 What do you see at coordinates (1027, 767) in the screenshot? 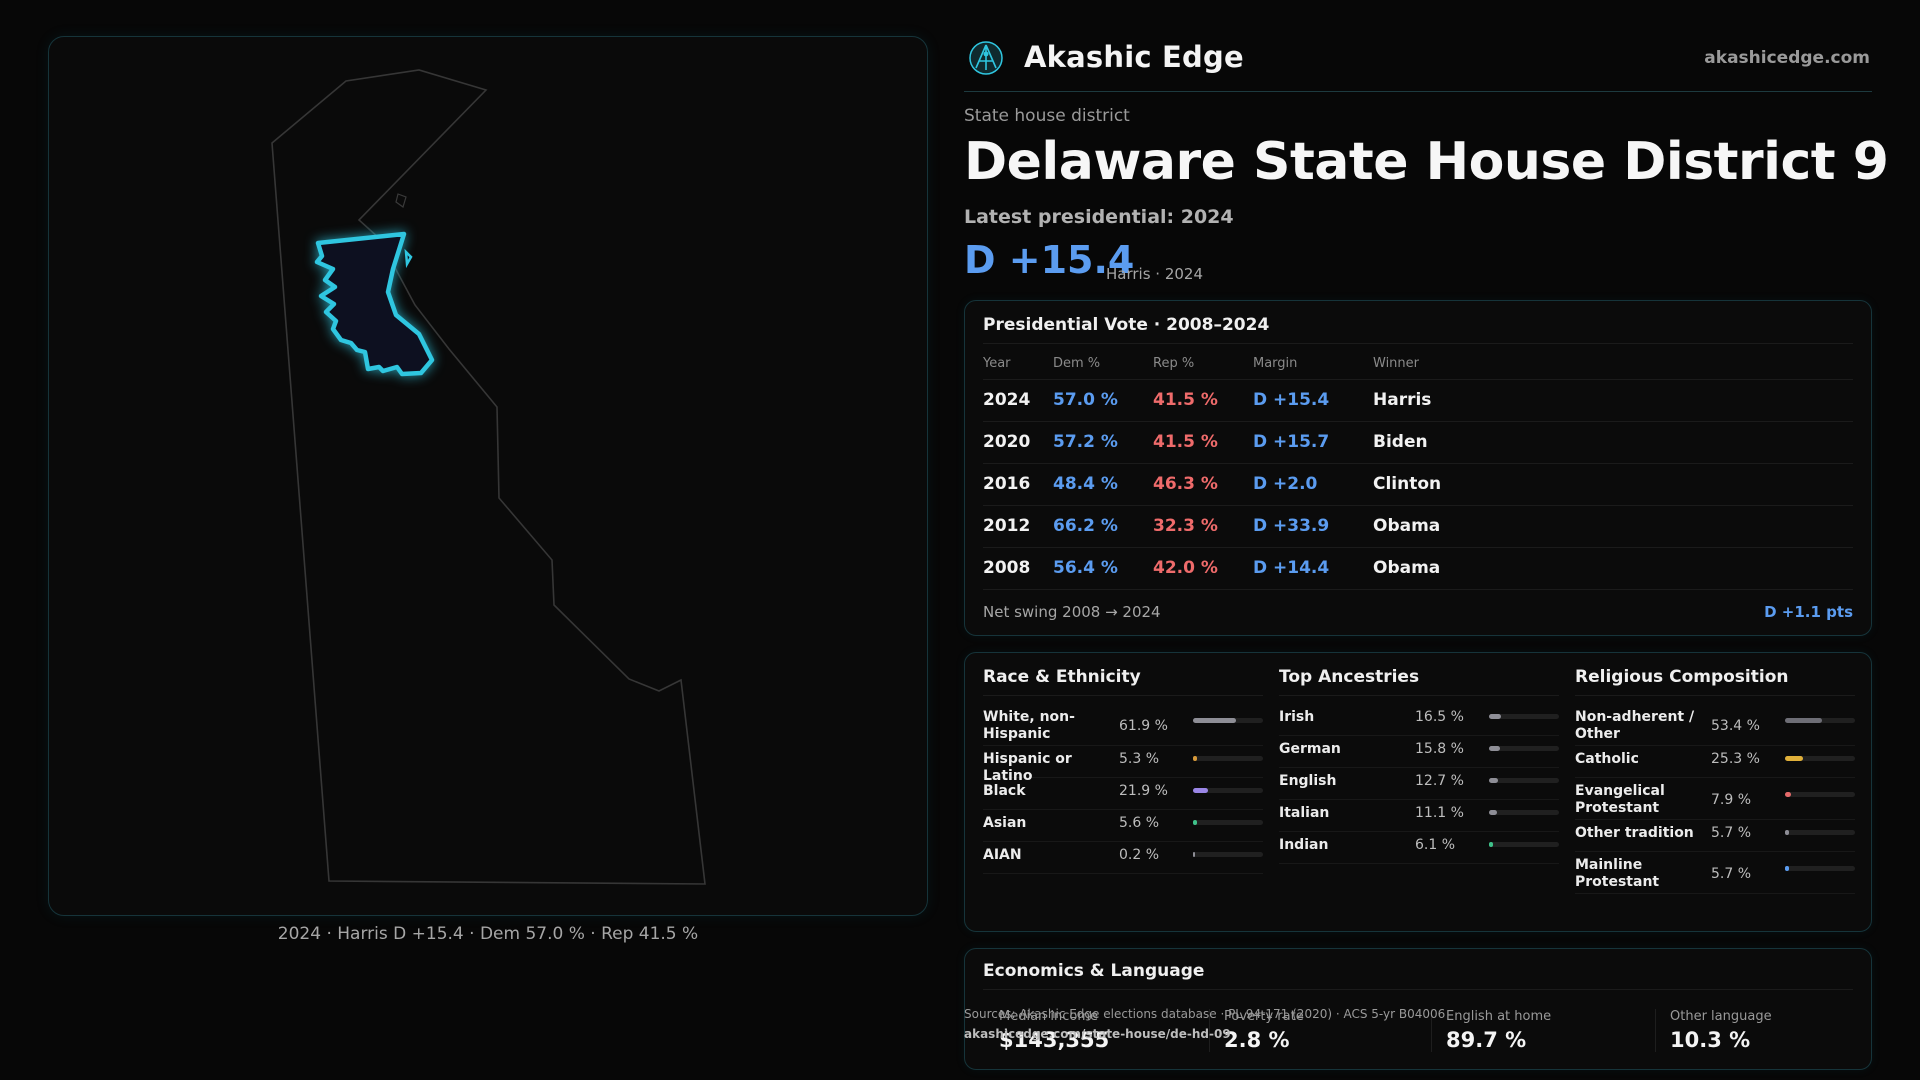
I see `demographic-label: Hispanic or Latino` at bounding box center [1027, 767].